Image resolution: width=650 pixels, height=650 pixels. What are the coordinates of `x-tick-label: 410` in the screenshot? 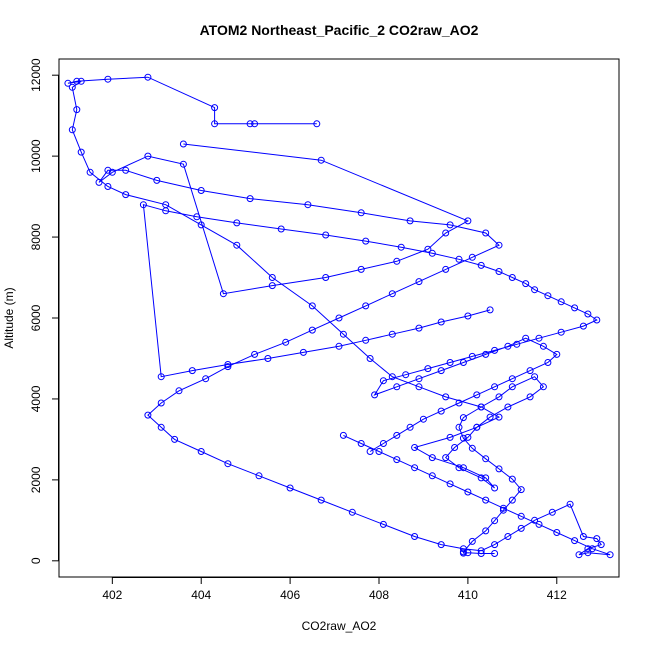 It's located at (468, 595).